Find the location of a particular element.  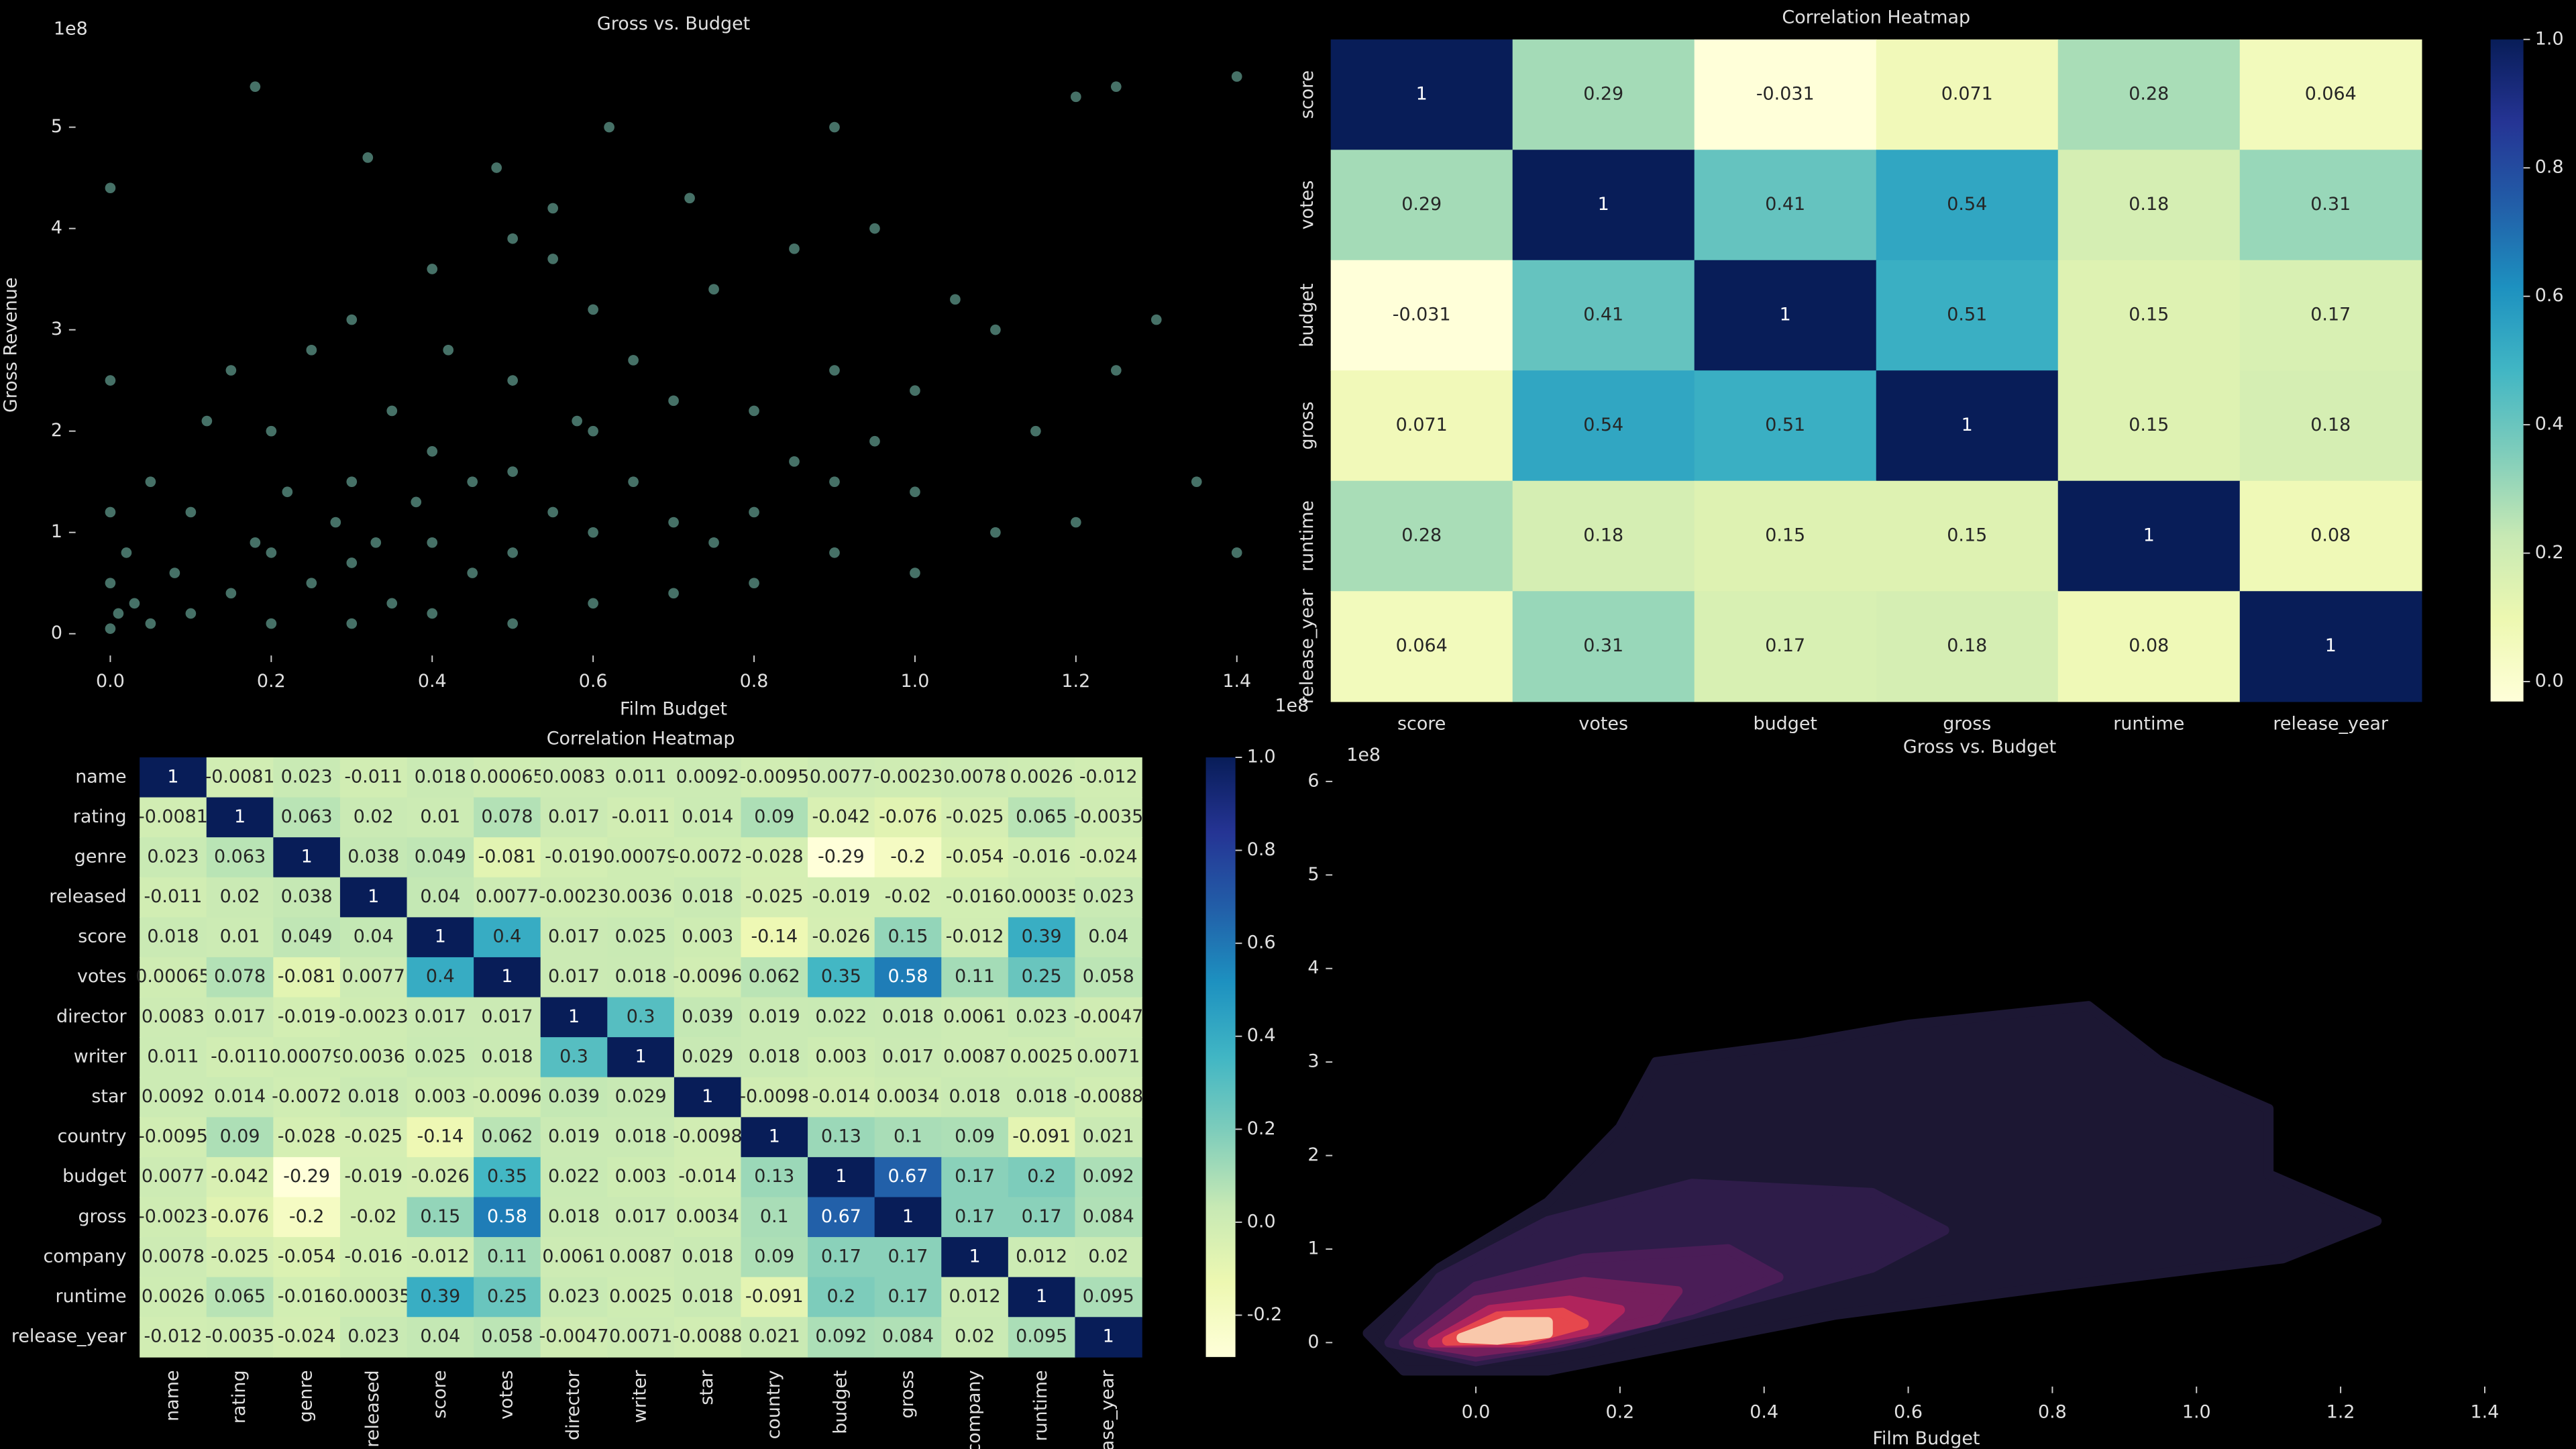

column-label: released is located at coordinates (372, 1408).